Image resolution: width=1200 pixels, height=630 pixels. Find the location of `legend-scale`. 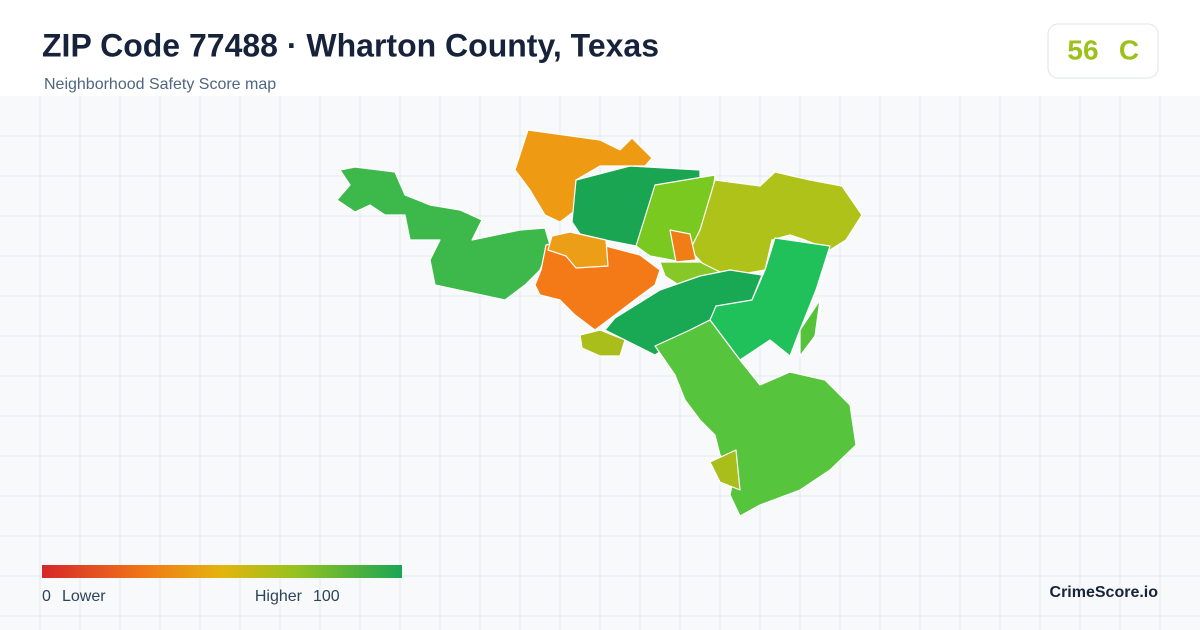

legend-scale is located at coordinates (222, 571).